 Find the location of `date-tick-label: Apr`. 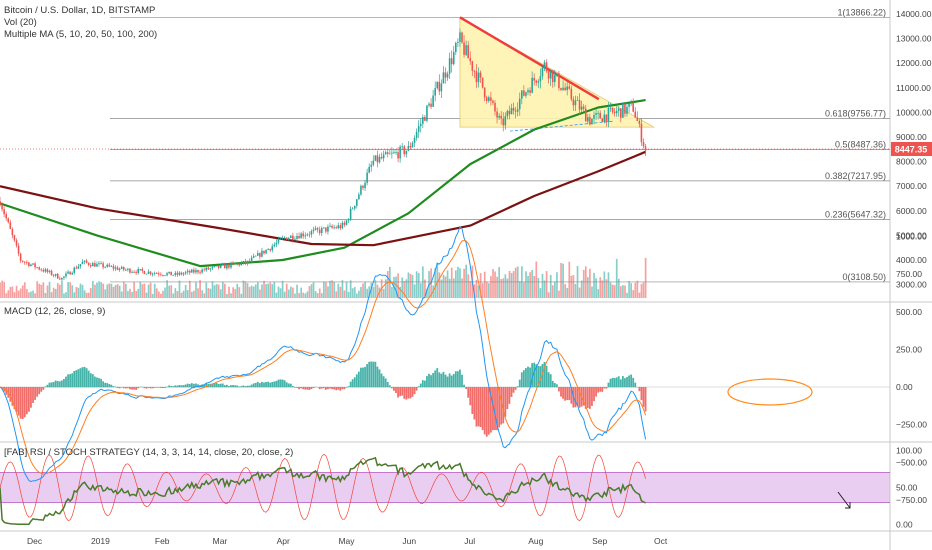

date-tick-label: Apr is located at coordinates (283, 541).